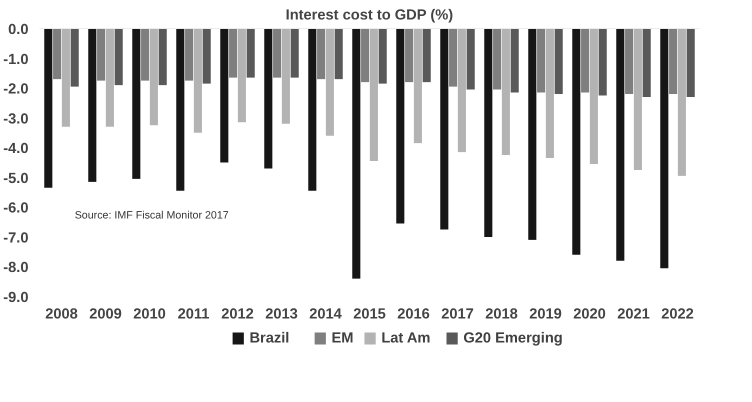 The width and height of the screenshot is (752, 402). I want to click on x-tick-label: 2008, so click(61, 314).